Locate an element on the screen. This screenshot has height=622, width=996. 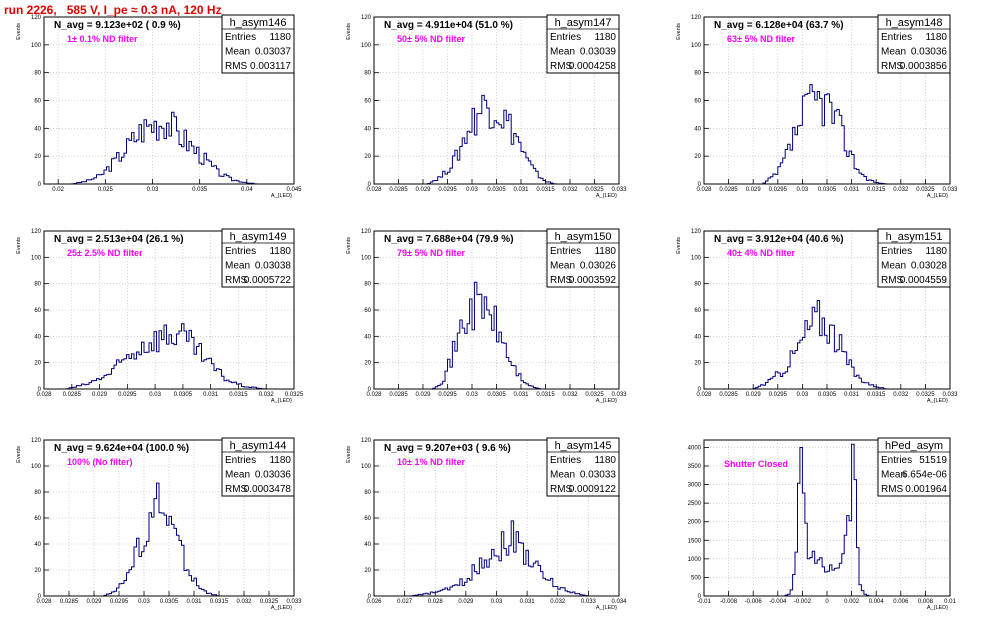
x-tick-label: -0.01 is located at coordinates (704, 602).